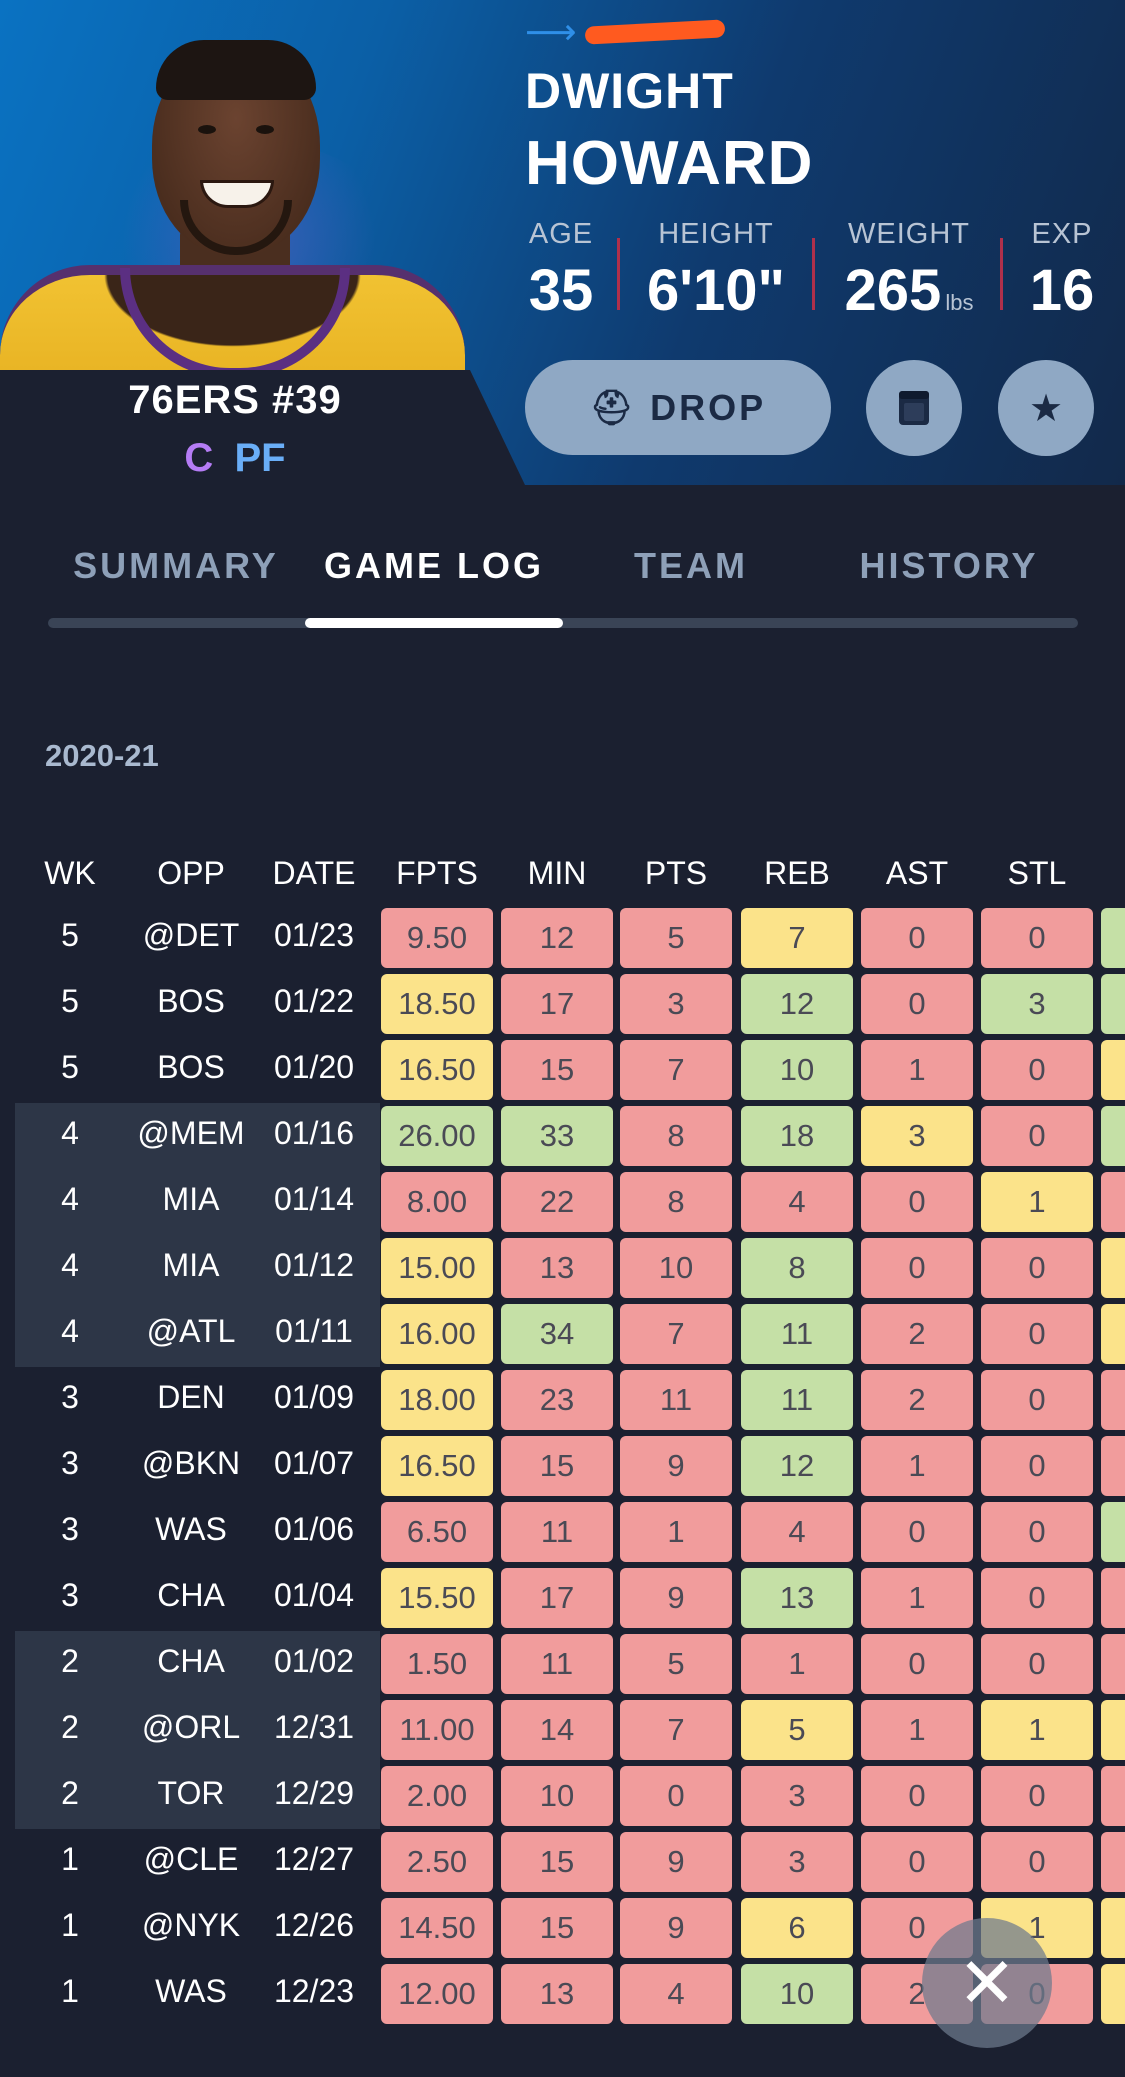  I want to click on table-row: 2 @ORL 12/31 11.00 14 7 5 1 1, so click(562, 1730).